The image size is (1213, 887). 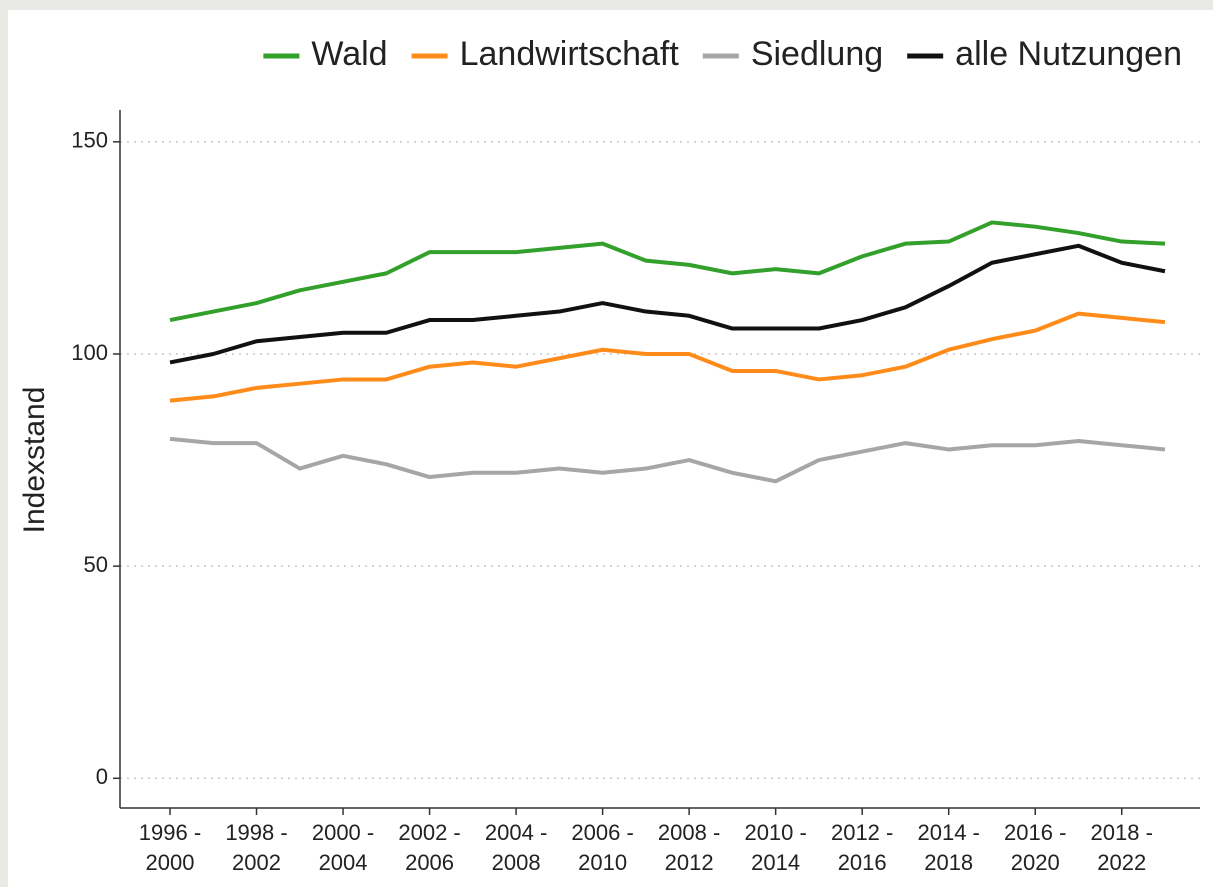 I want to click on y-tick-label: 150, so click(x=89, y=140).